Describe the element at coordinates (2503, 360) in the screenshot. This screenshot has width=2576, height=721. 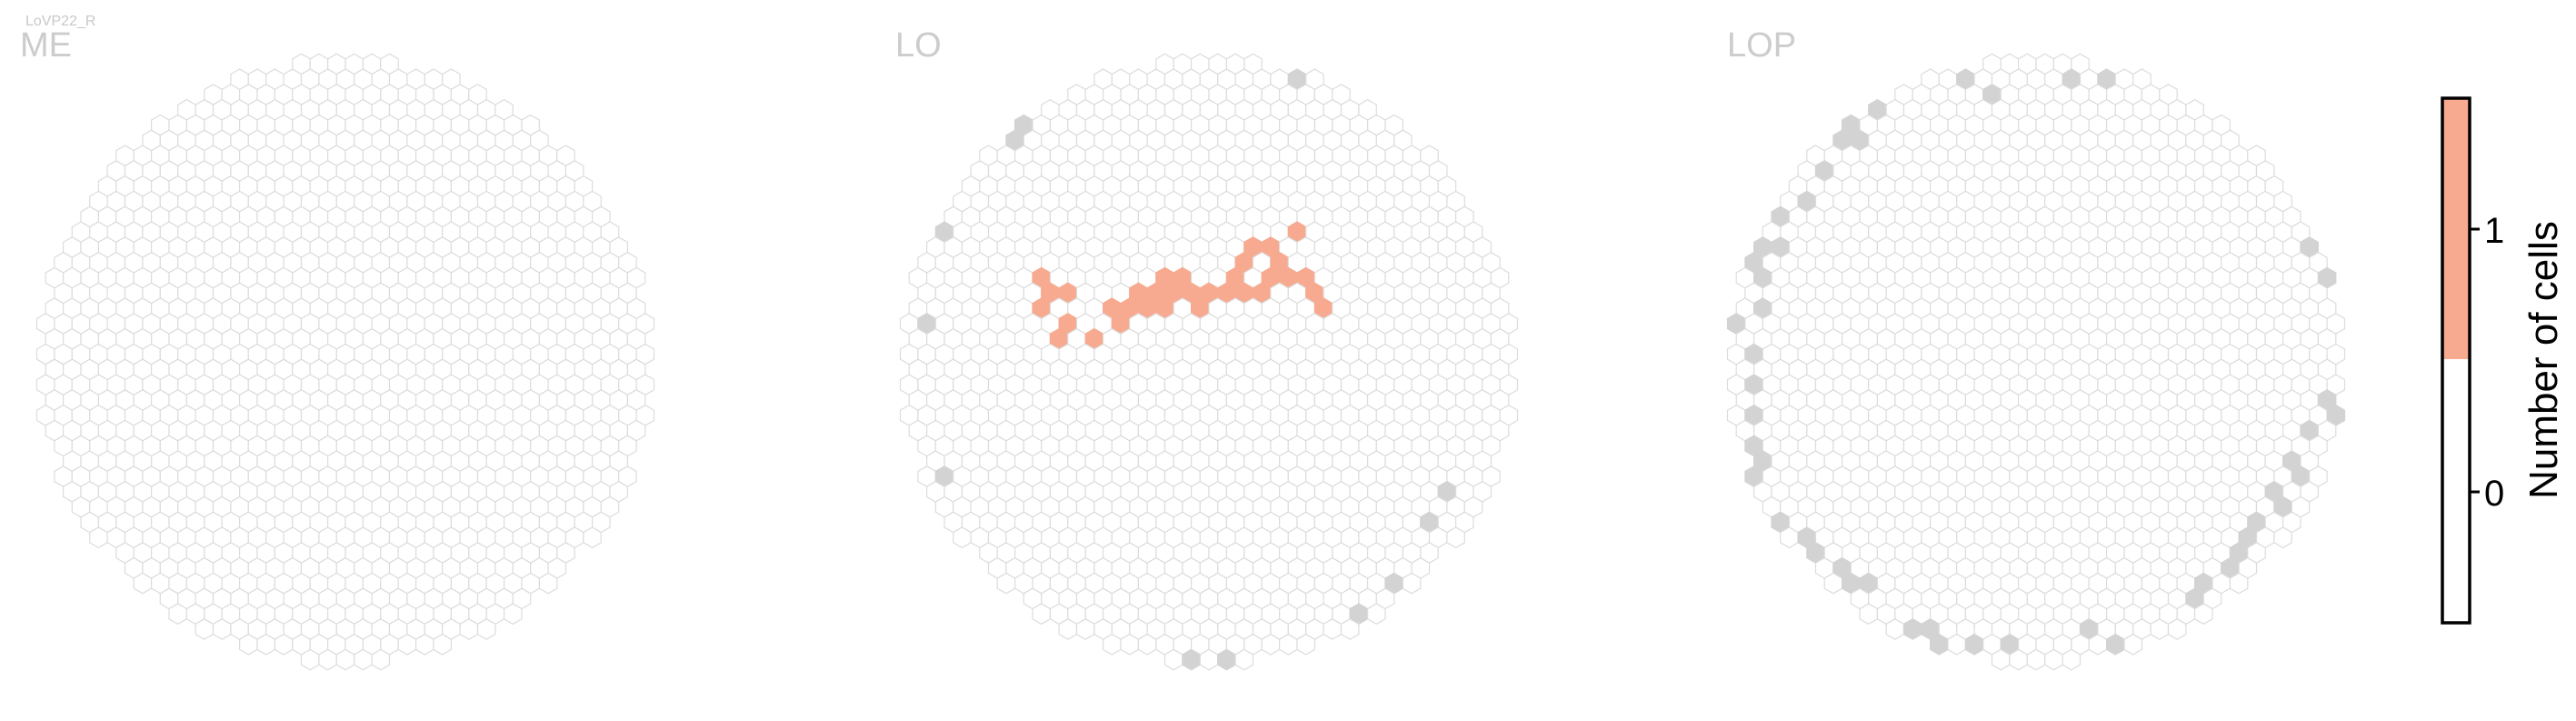
I see `colorbar: 1 0 Number of cells` at that location.